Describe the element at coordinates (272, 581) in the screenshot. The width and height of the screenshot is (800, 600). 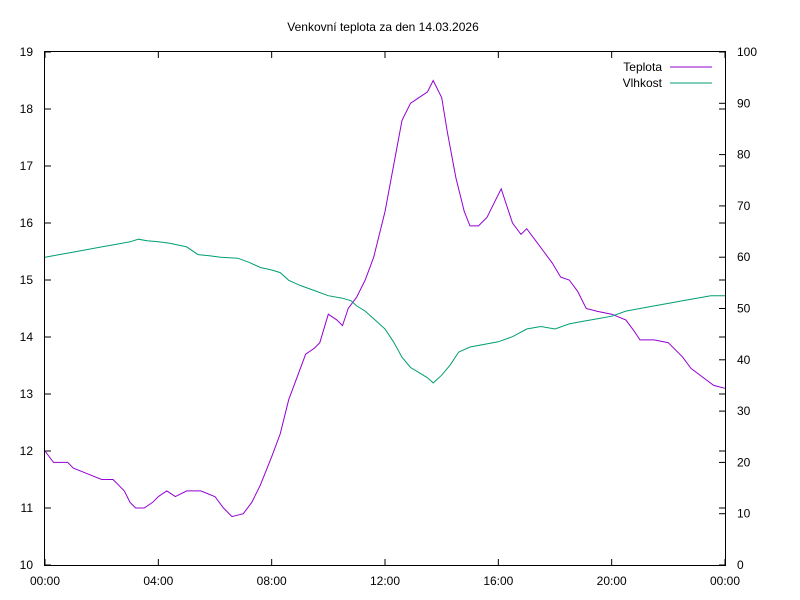
I see `x-tick-label: 08:00` at that location.